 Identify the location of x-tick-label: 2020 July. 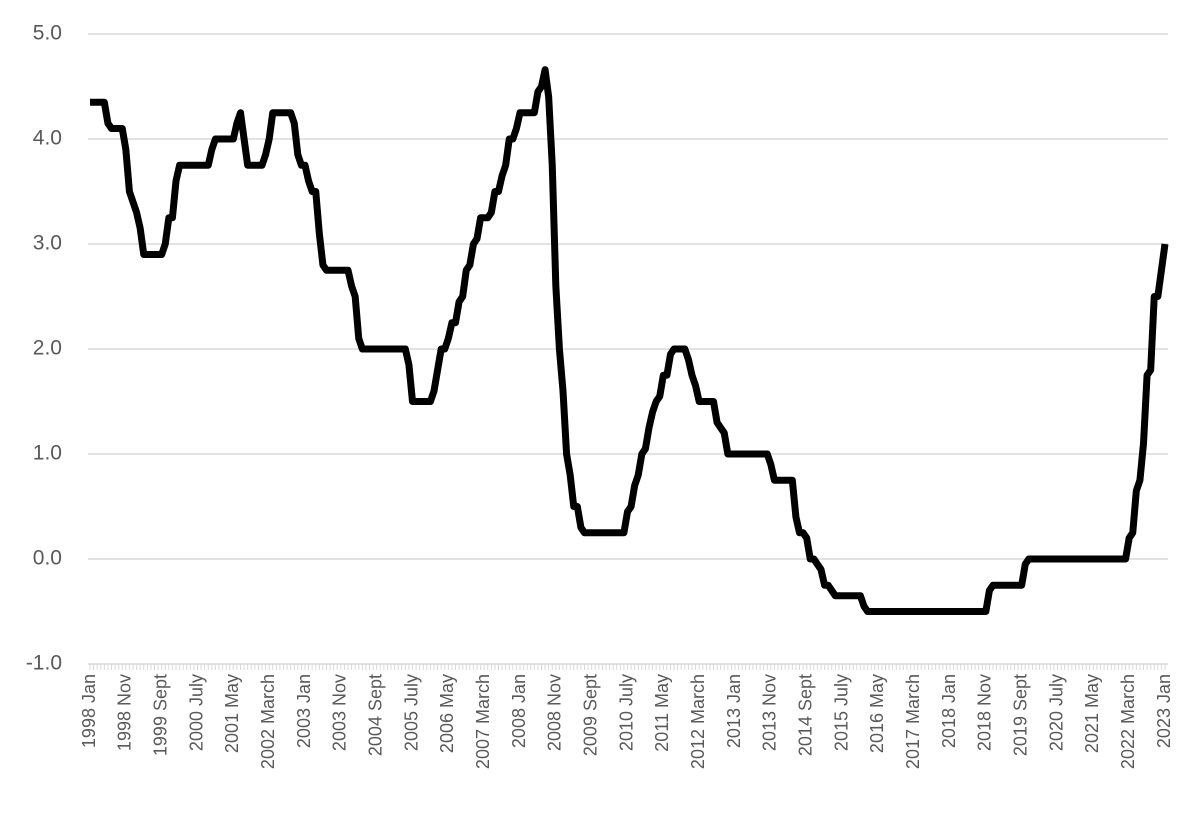
(1056, 712).